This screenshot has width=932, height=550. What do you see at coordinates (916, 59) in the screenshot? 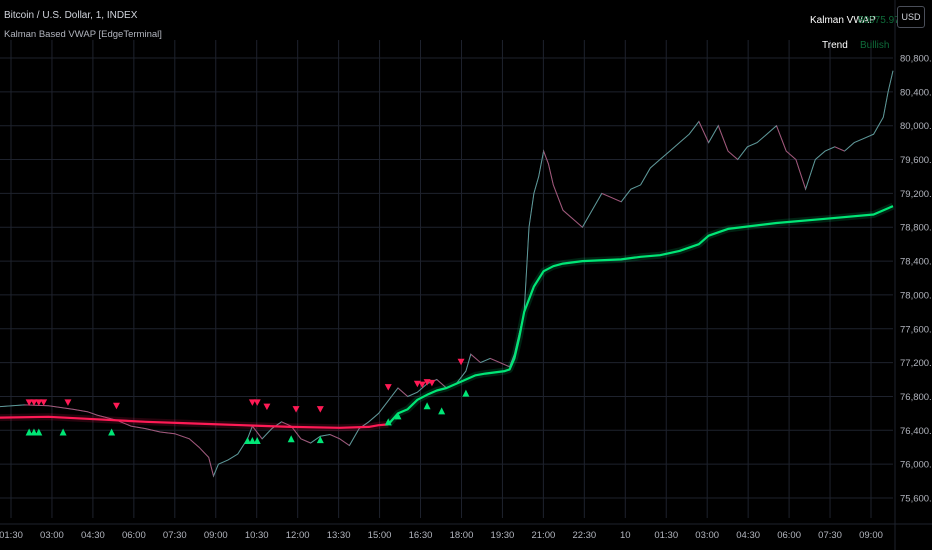
I see `y-tick-label: 80,800.00` at bounding box center [916, 59].